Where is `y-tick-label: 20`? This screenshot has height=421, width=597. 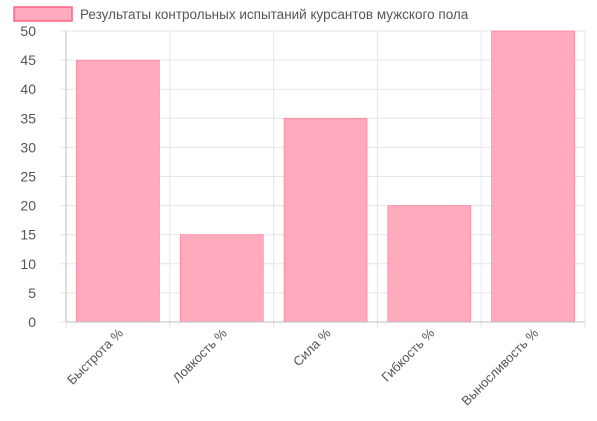 y-tick-label: 20 is located at coordinates (28, 206).